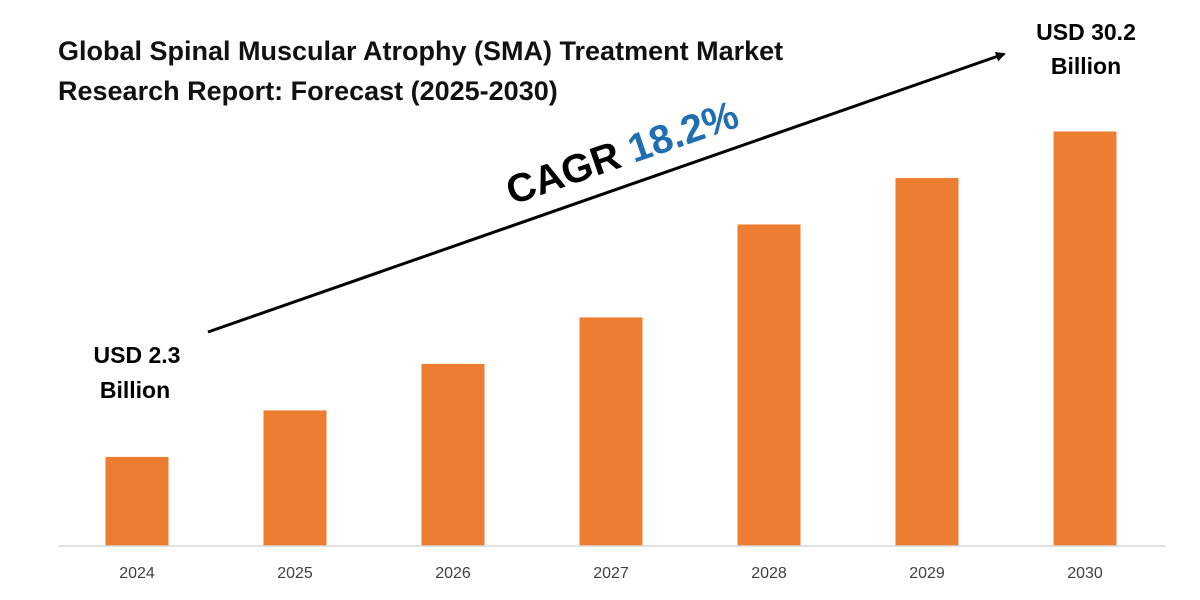 The image size is (1200, 600). What do you see at coordinates (611, 431) in the screenshot?
I see `bar-2027` at bounding box center [611, 431].